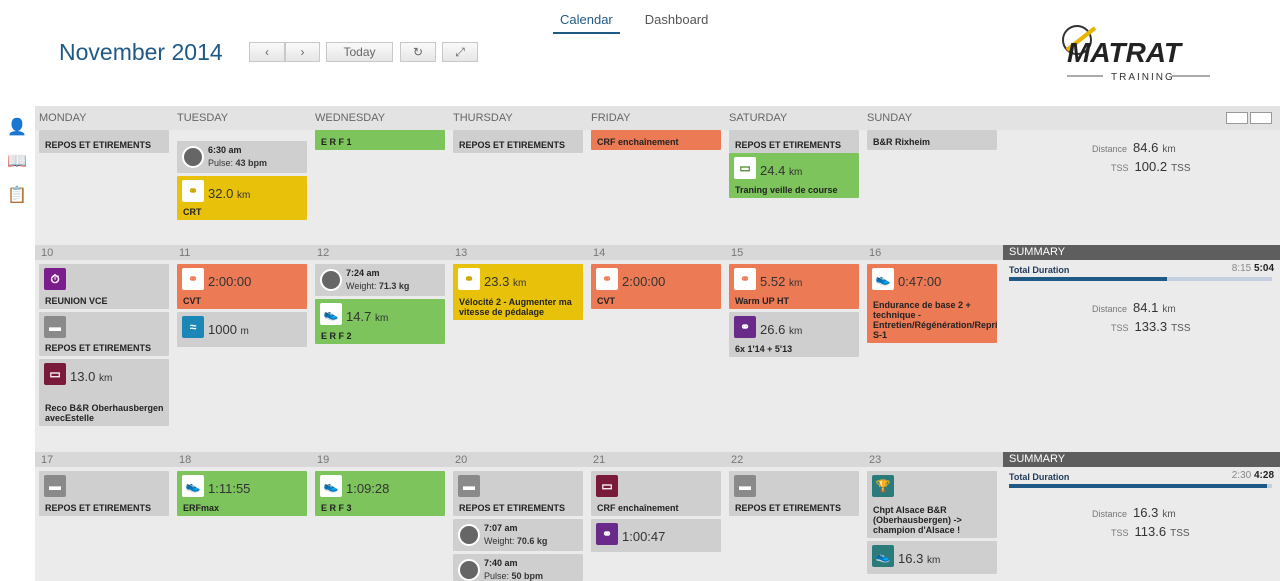 This screenshot has height=581, width=1280. Describe the element at coordinates (380, 493) in the screenshot. I see `workout-card: 👟 1:09:28 E R F 3` at that location.